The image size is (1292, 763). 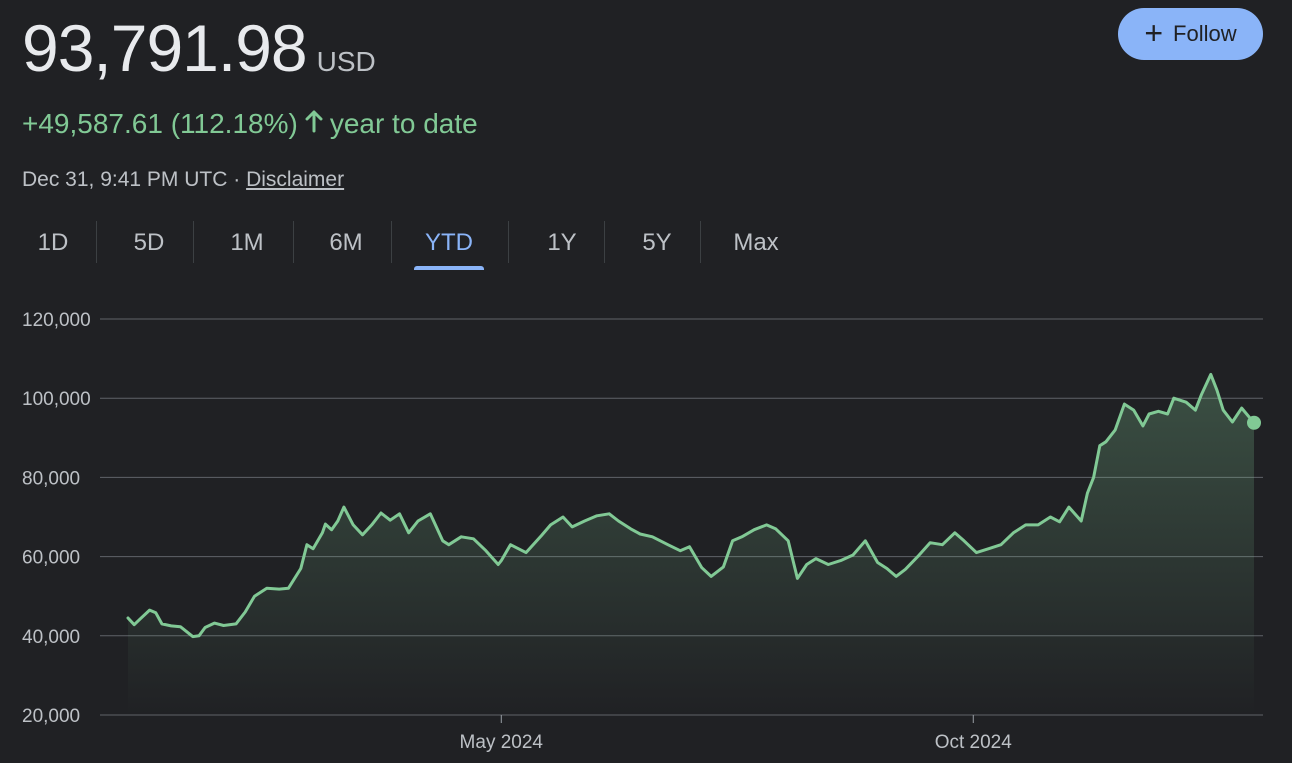 I want to click on disclaimer-link: Disclaimer, so click(x=295, y=179).